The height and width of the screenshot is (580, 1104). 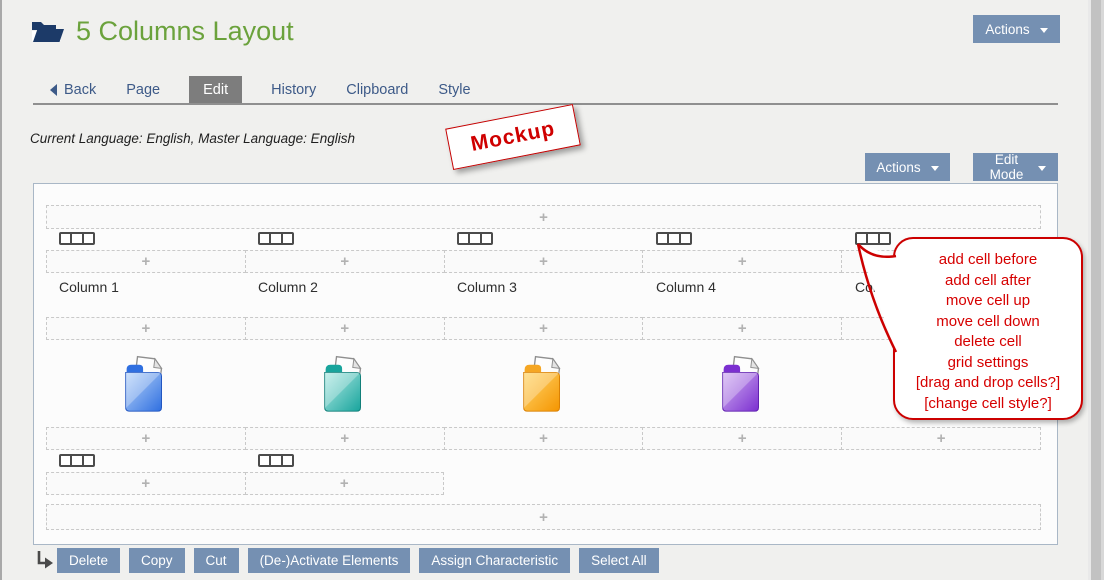 What do you see at coordinates (157, 560) in the screenshot?
I see `copy-button: Copy` at bounding box center [157, 560].